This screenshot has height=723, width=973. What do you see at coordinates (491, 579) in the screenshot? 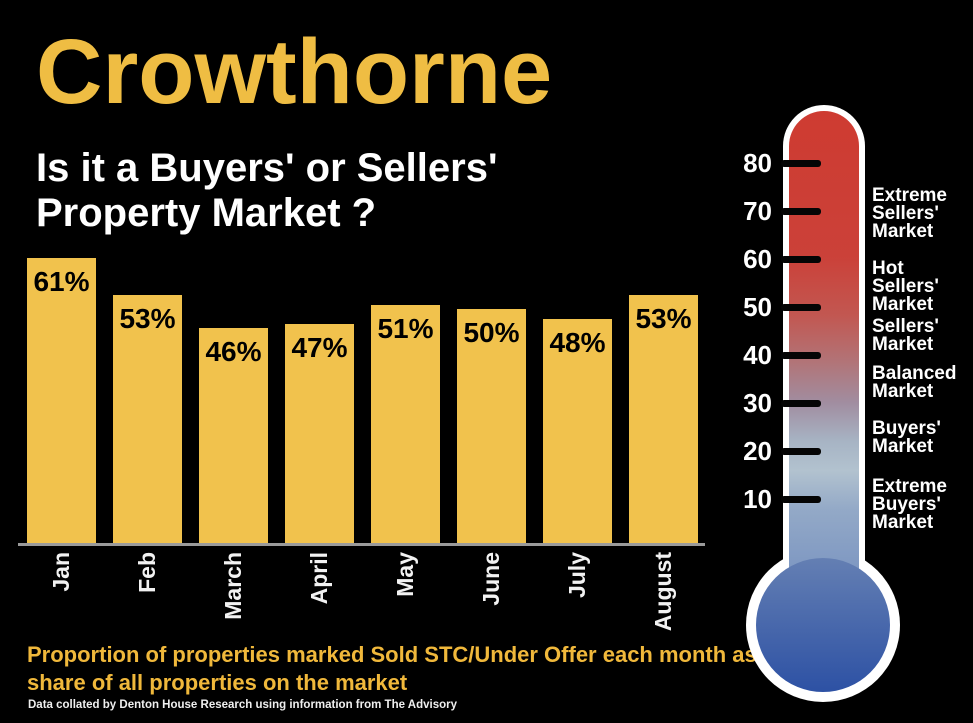
I see `month-label: June` at bounding box center [491, 579].